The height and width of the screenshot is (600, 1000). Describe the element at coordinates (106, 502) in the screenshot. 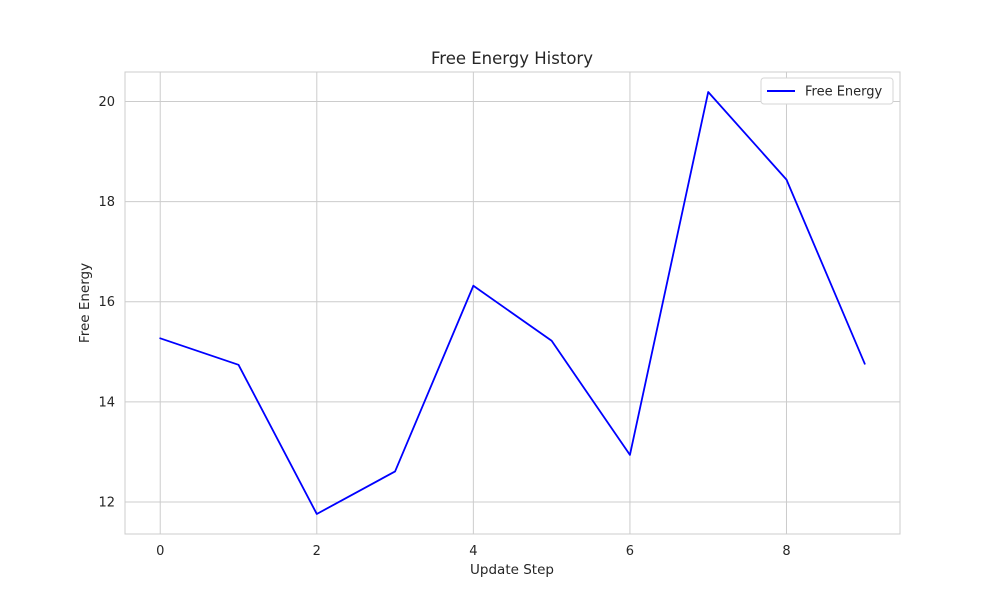

I see `y-tick-label: 12` at that location.